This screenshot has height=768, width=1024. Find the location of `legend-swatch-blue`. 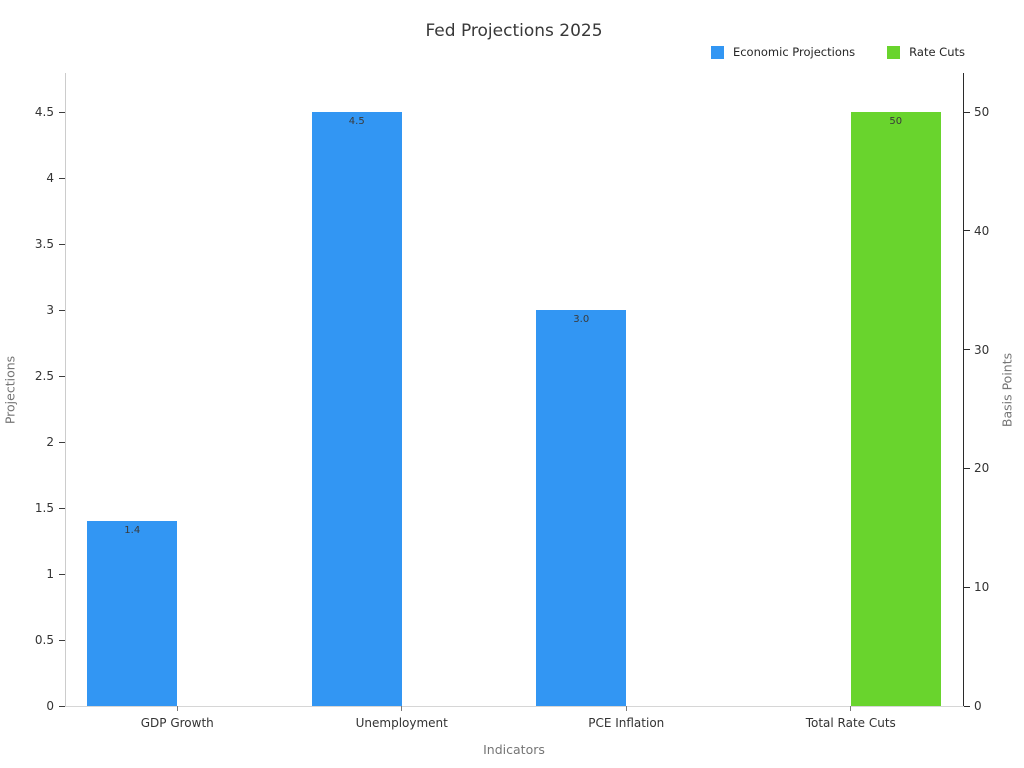

legend-swatch-blue is located at coordinates (717, 52).